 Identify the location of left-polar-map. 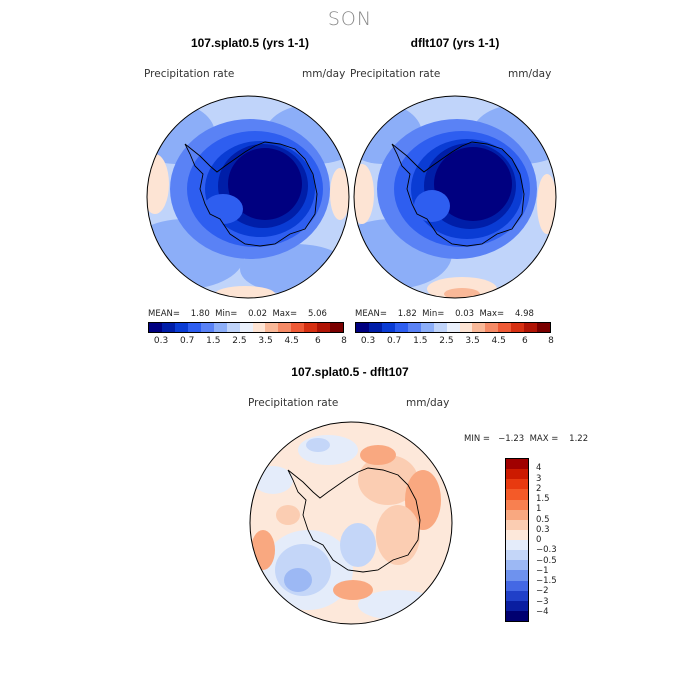
(248, 197).